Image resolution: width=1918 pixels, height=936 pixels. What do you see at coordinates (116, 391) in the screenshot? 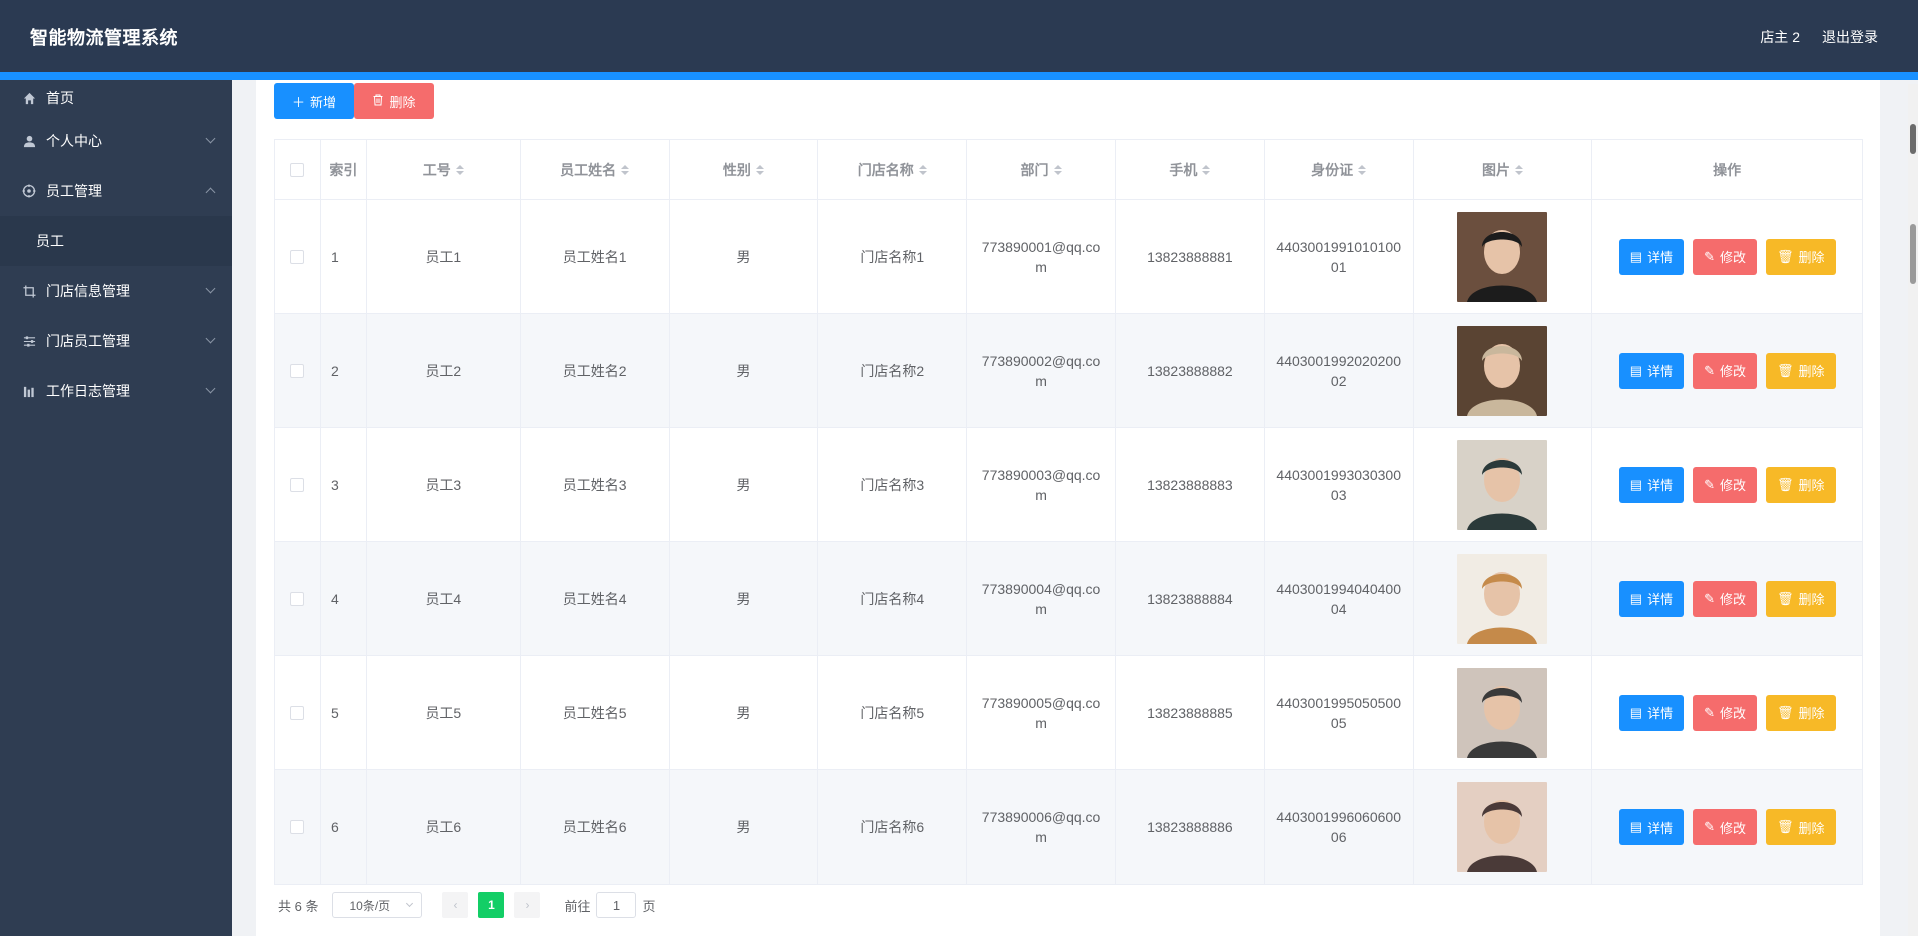
I see `sidebar-item-work-log: 工作日志管理` at bounding box center [116, 391].